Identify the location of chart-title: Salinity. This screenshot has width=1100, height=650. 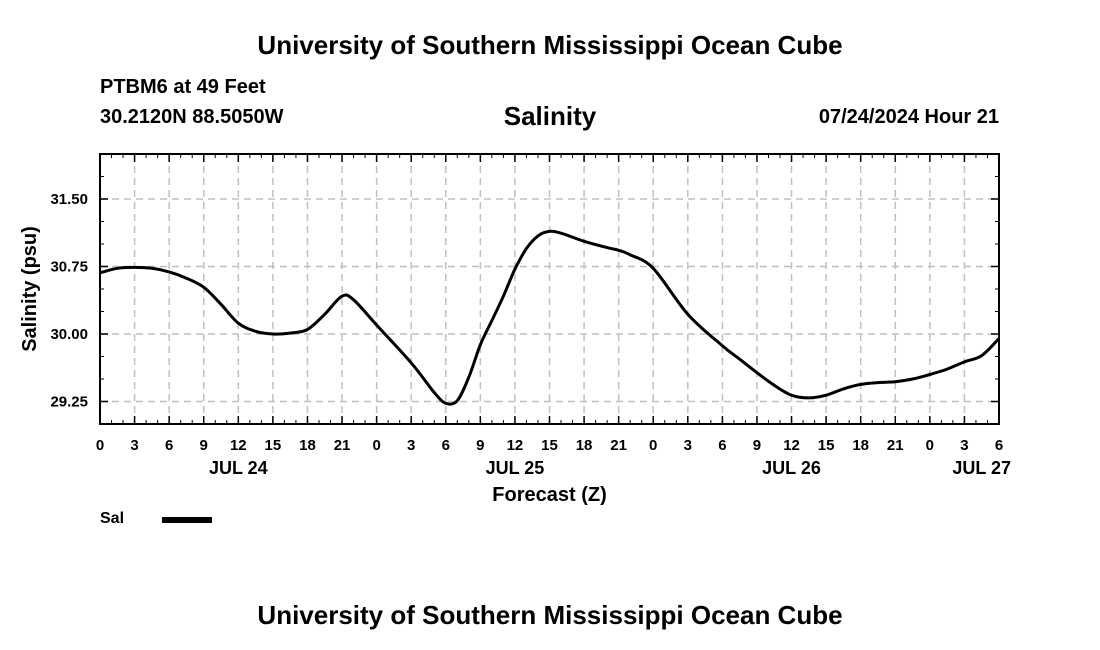
(550, 116).